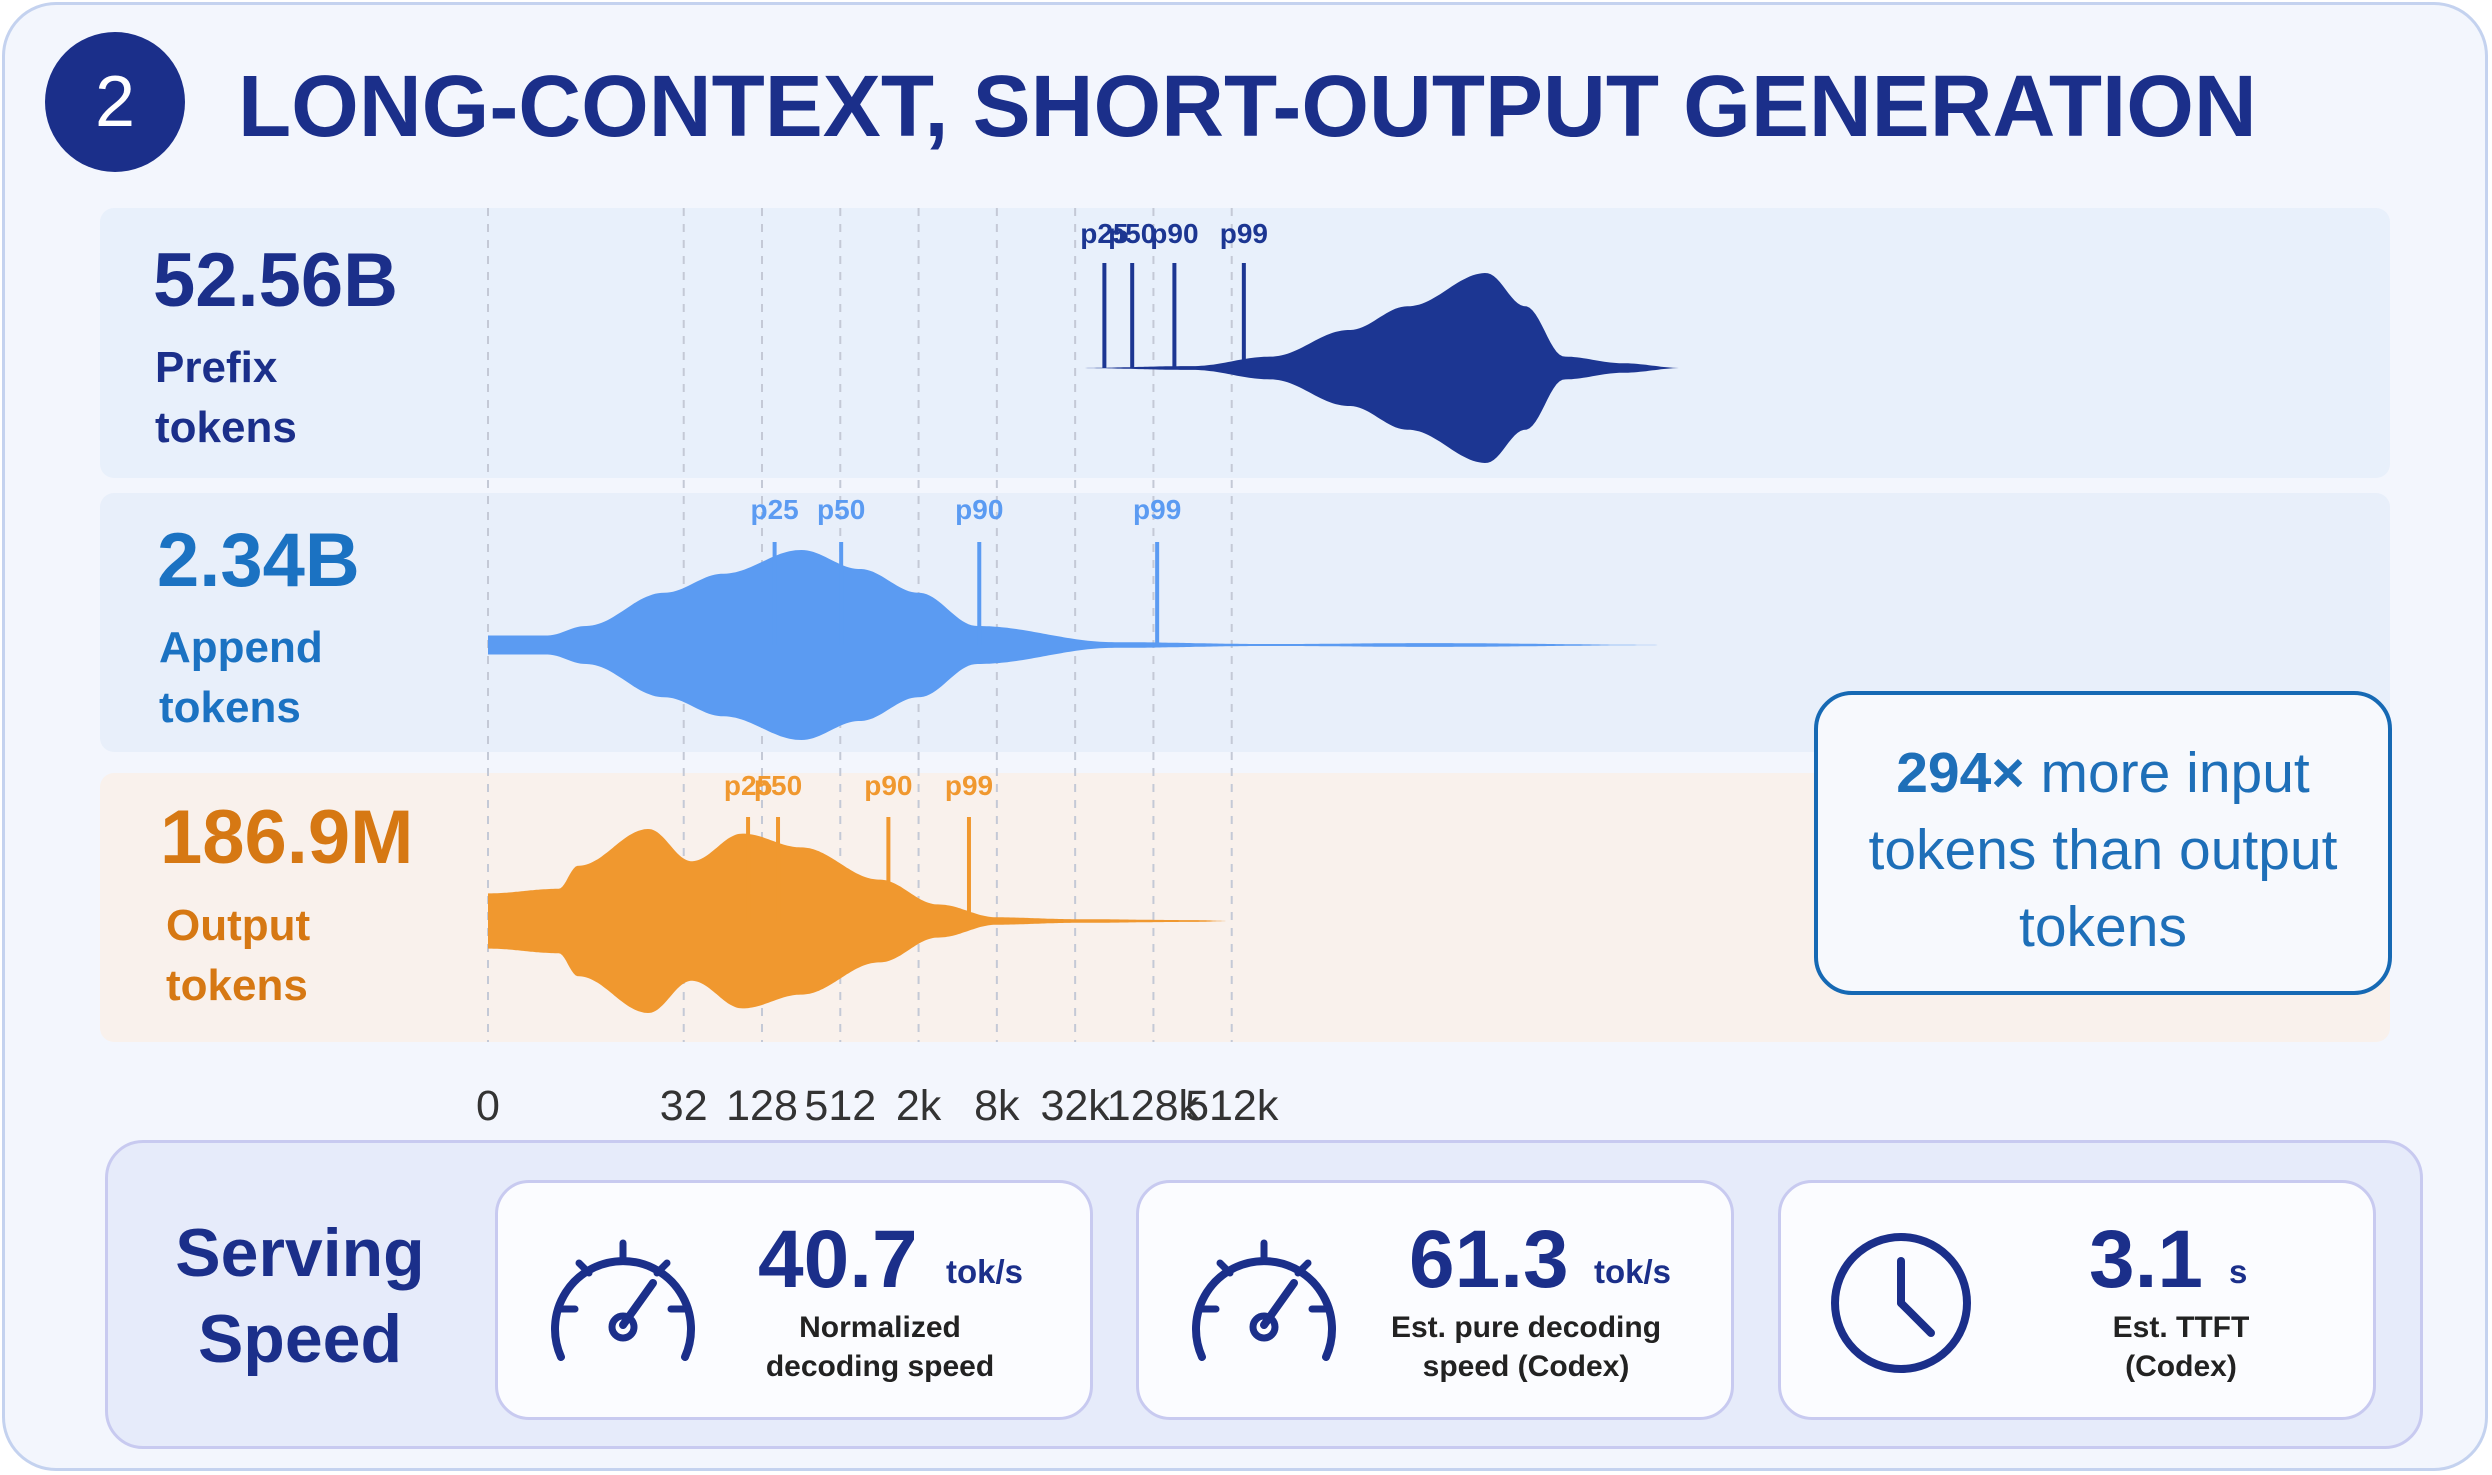 The width and height of the screenshot is (2492, 1475). I want to click on section-number-badge: 2, so click(115, 102).